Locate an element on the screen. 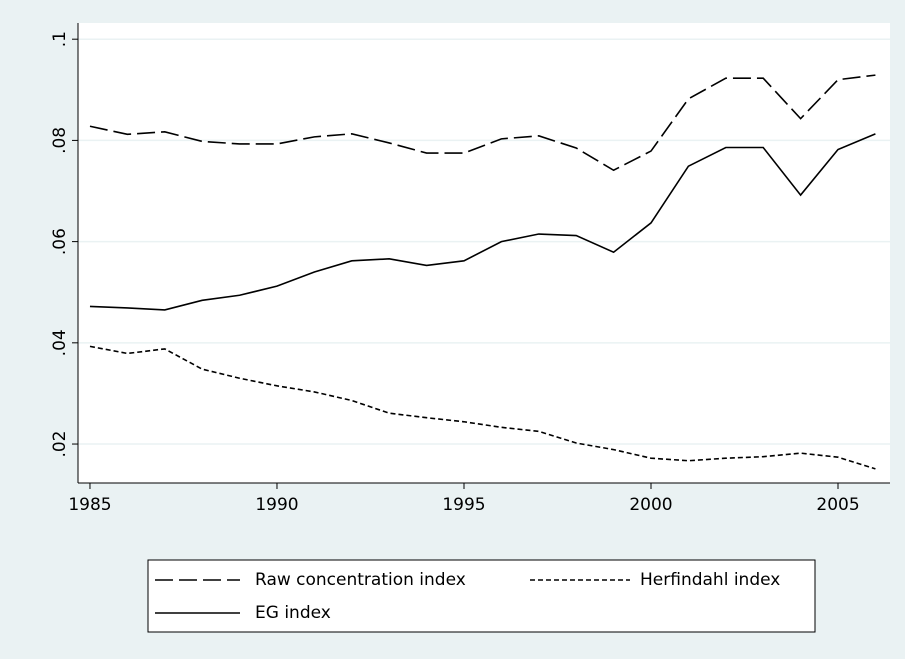  series-line is located at coordinates (482, 123).